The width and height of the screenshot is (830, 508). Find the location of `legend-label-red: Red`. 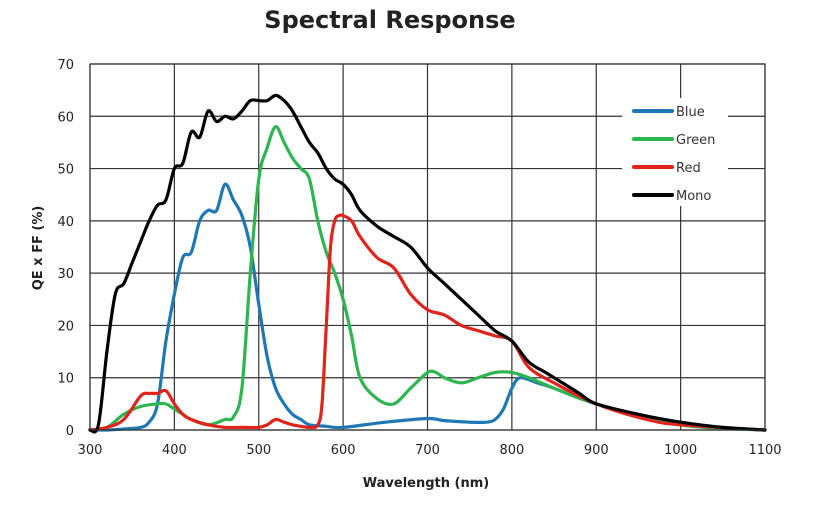

legend-label-red: Red is located at coordinates (688, 168).